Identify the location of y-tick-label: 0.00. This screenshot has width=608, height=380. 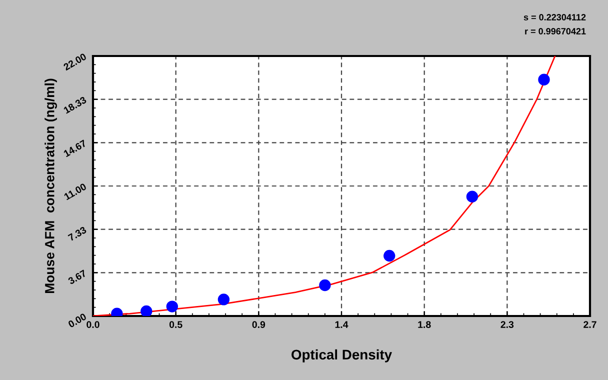
(77, 320).